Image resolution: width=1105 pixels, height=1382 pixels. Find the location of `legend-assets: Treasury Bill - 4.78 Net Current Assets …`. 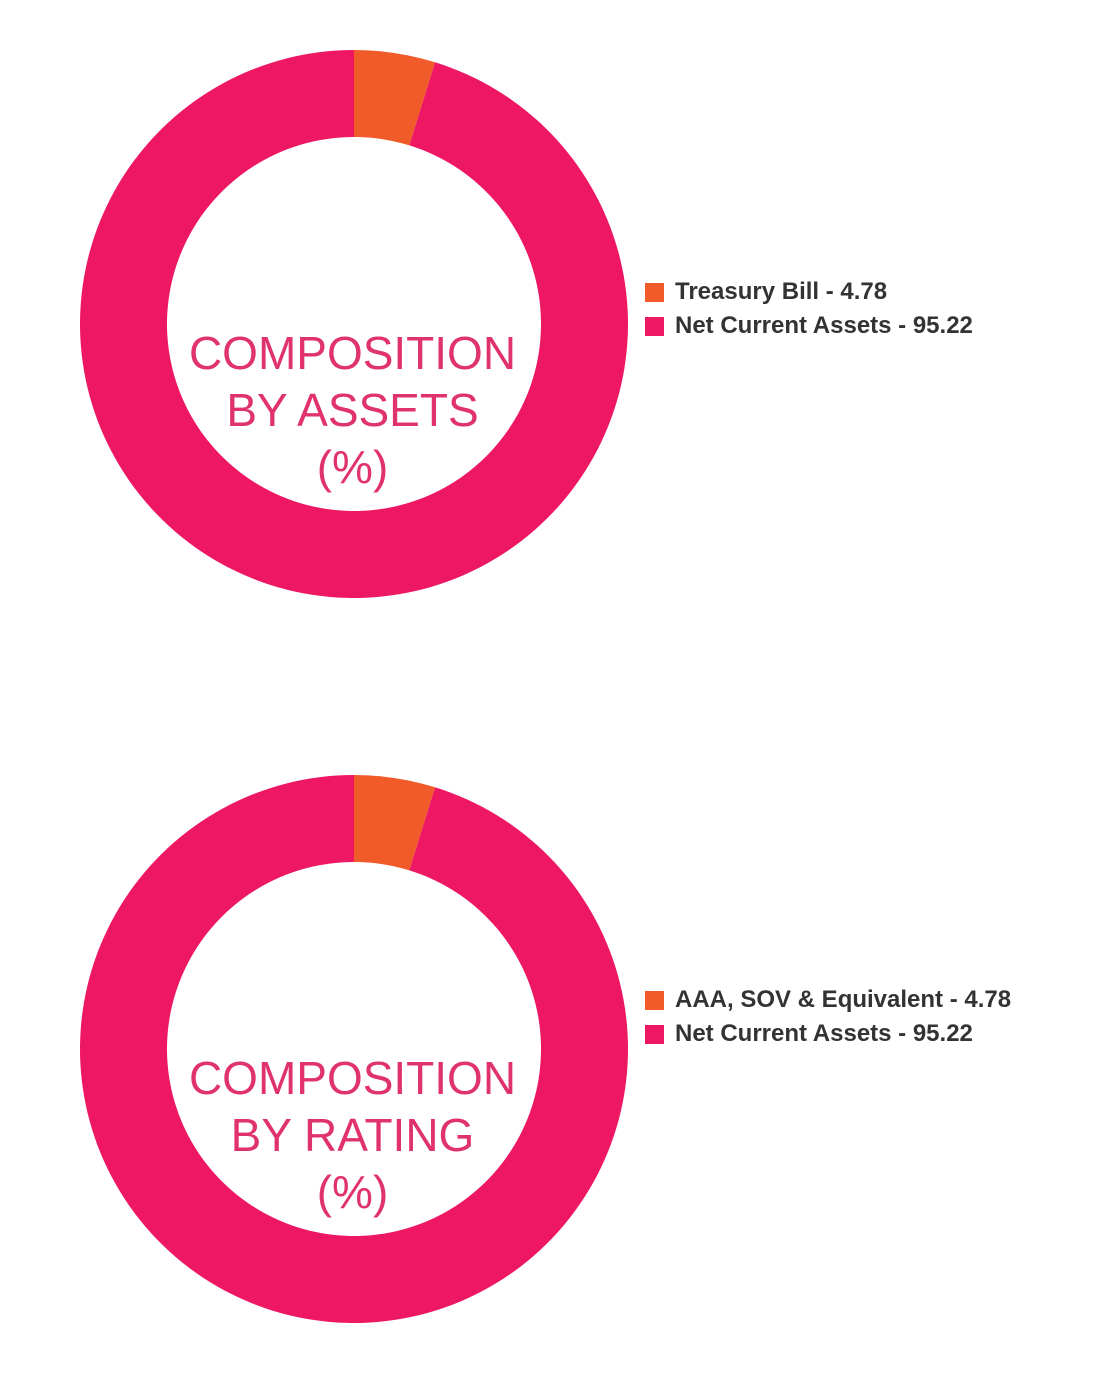

legend-assets: Treasury Bill - 4.78 Net Current Assets … is located at coordinates (855, 309).